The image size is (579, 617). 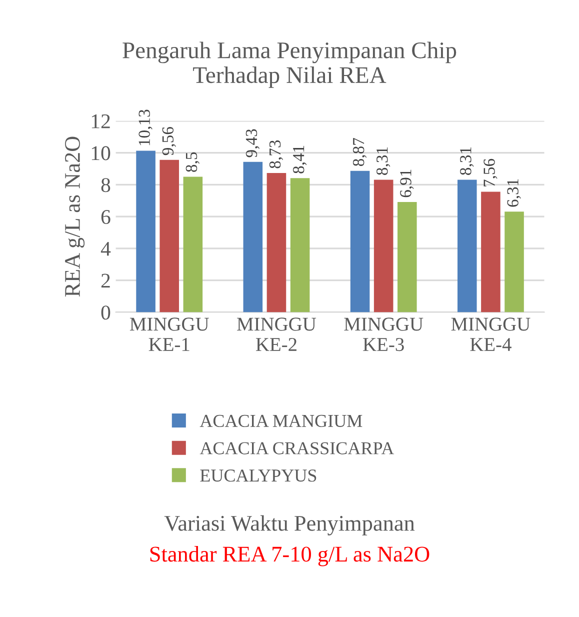 What do you see at coordinates (407, 184) in the screenshot?
I see `data-label: 6,91` at bounding box center [407, 184].